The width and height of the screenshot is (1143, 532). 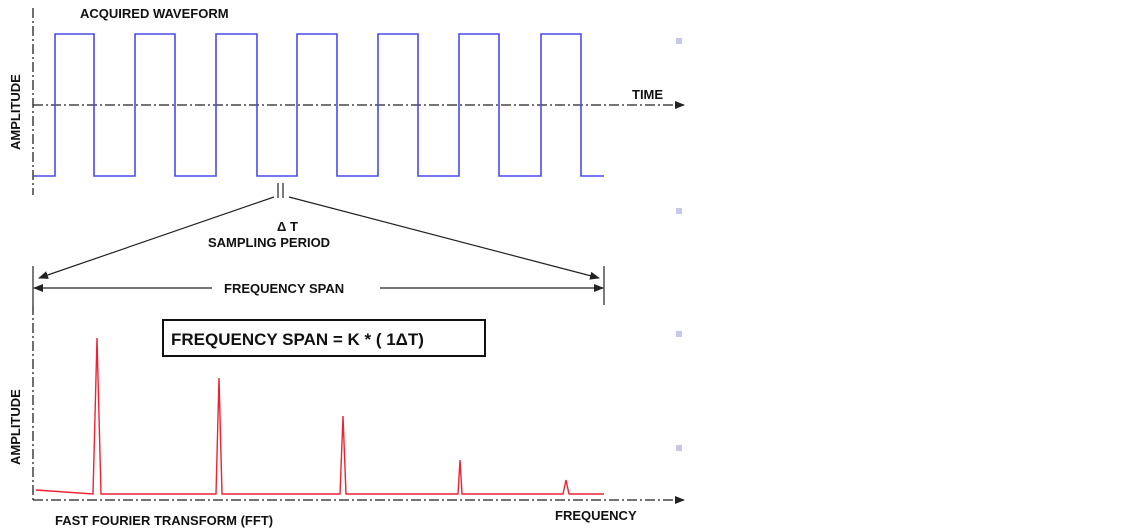 What do you see at coordinates (156, 237) in the screenshot?
I see `arrow-to-span-left` at bounding box center [156, 237].